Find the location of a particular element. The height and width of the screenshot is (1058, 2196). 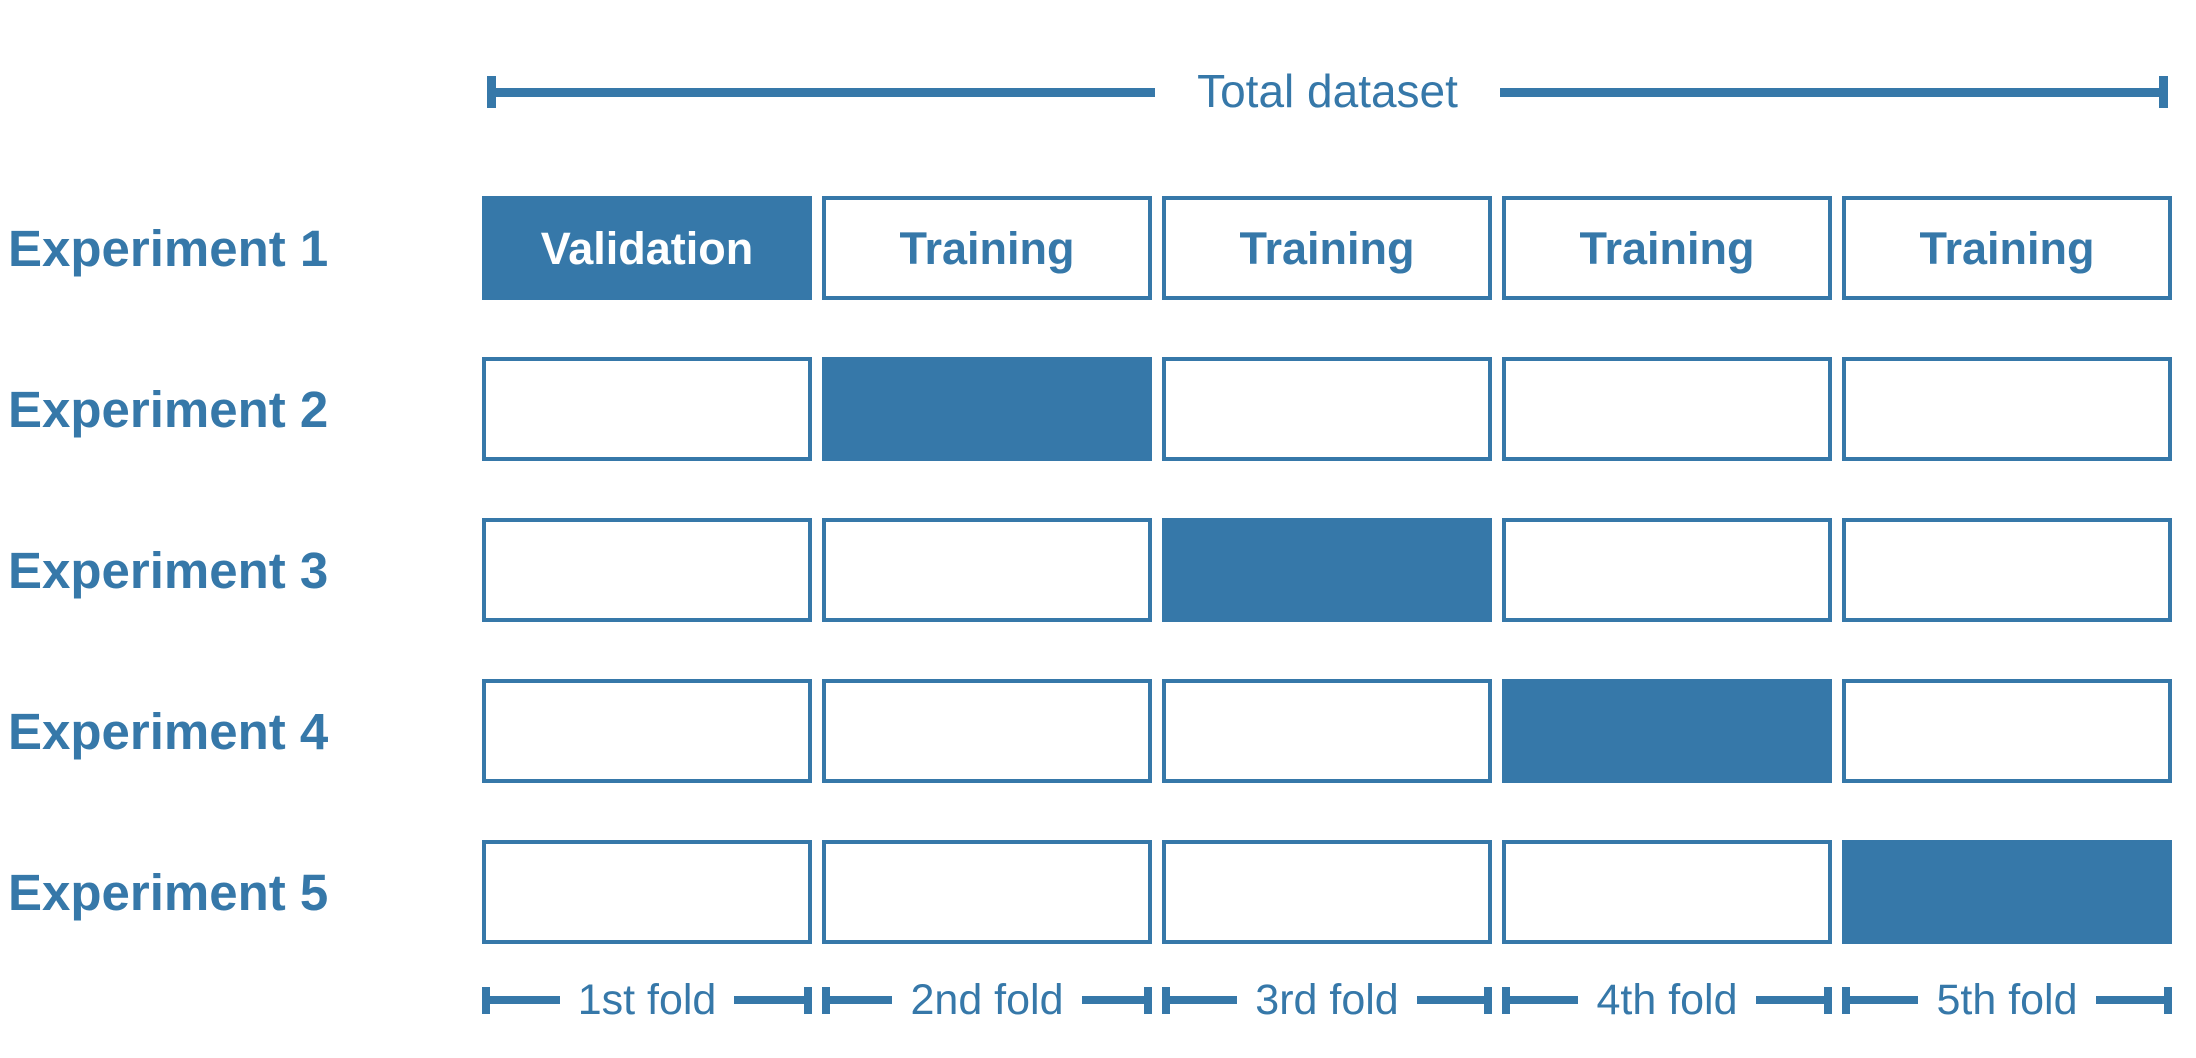

fold-1-right-line is located at coordinates (769, 1000).